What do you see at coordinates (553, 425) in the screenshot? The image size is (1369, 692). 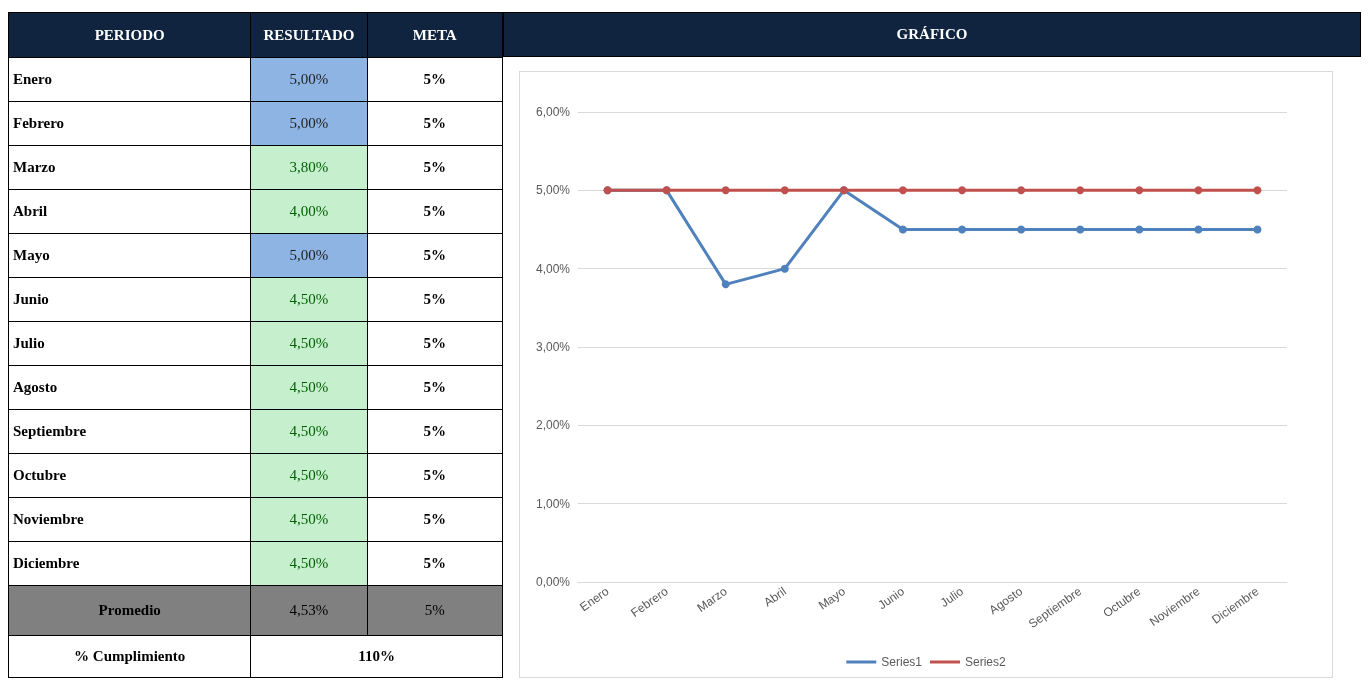 I see `y-tick-label: 2,00%` at bounding box center [553, 425].